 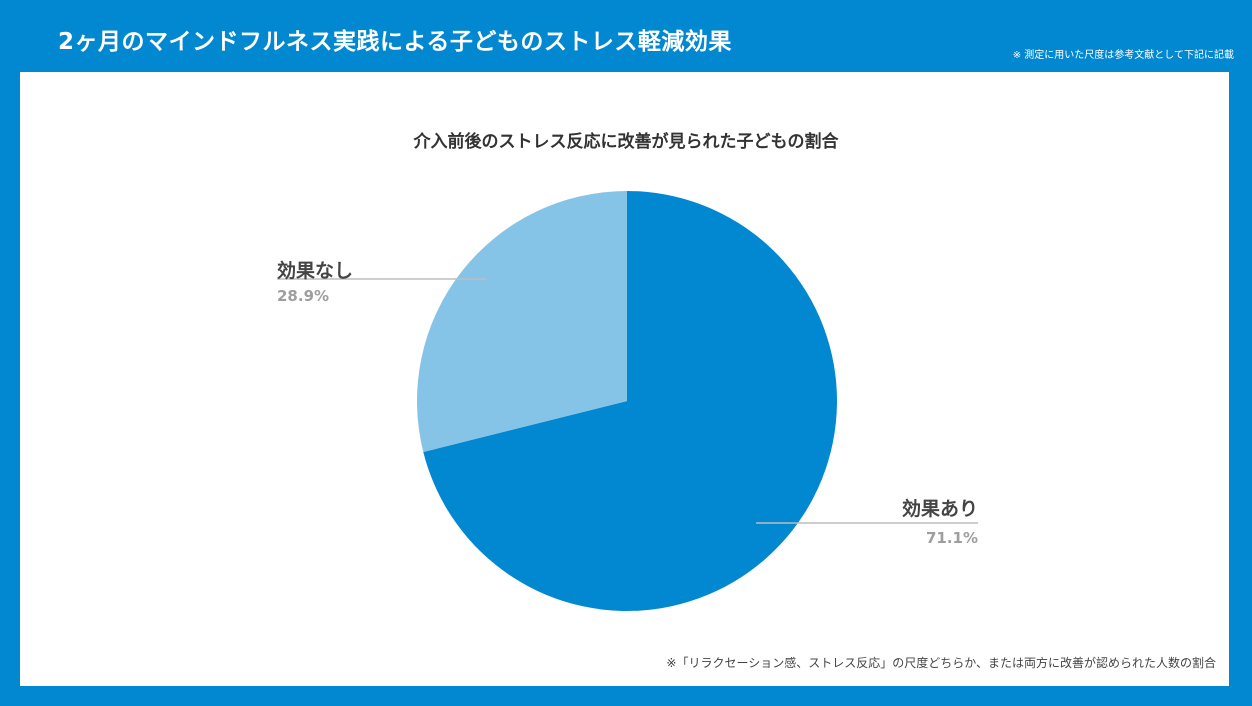 What do you see at coordinates (522, 321) in the screenshot?
I see `pie-slice-no-effect` at bounding box center [522, 321].